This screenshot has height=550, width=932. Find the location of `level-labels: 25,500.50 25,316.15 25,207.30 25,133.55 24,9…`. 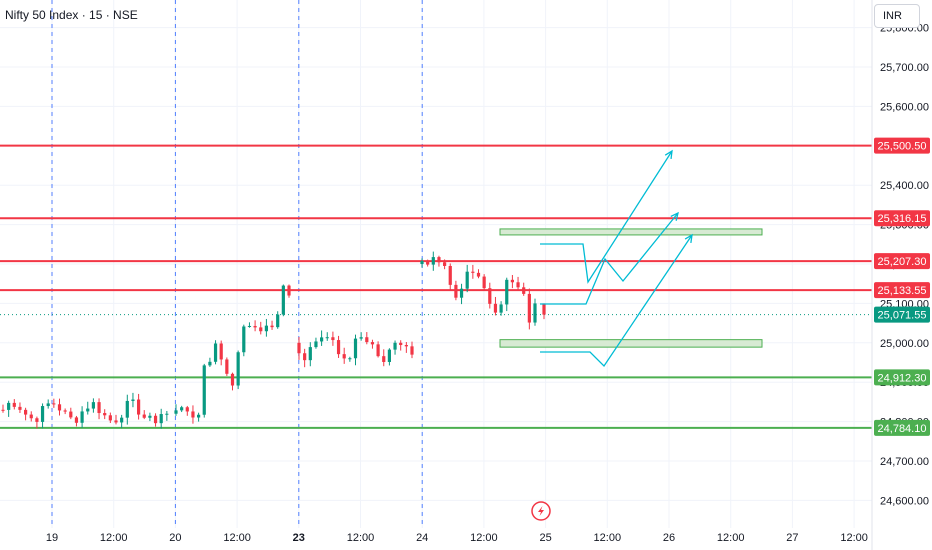

level-labels: 25,500.50 25,316.15 25,207.30 25,133.55 24,9… is located at coordinates (902, 286).